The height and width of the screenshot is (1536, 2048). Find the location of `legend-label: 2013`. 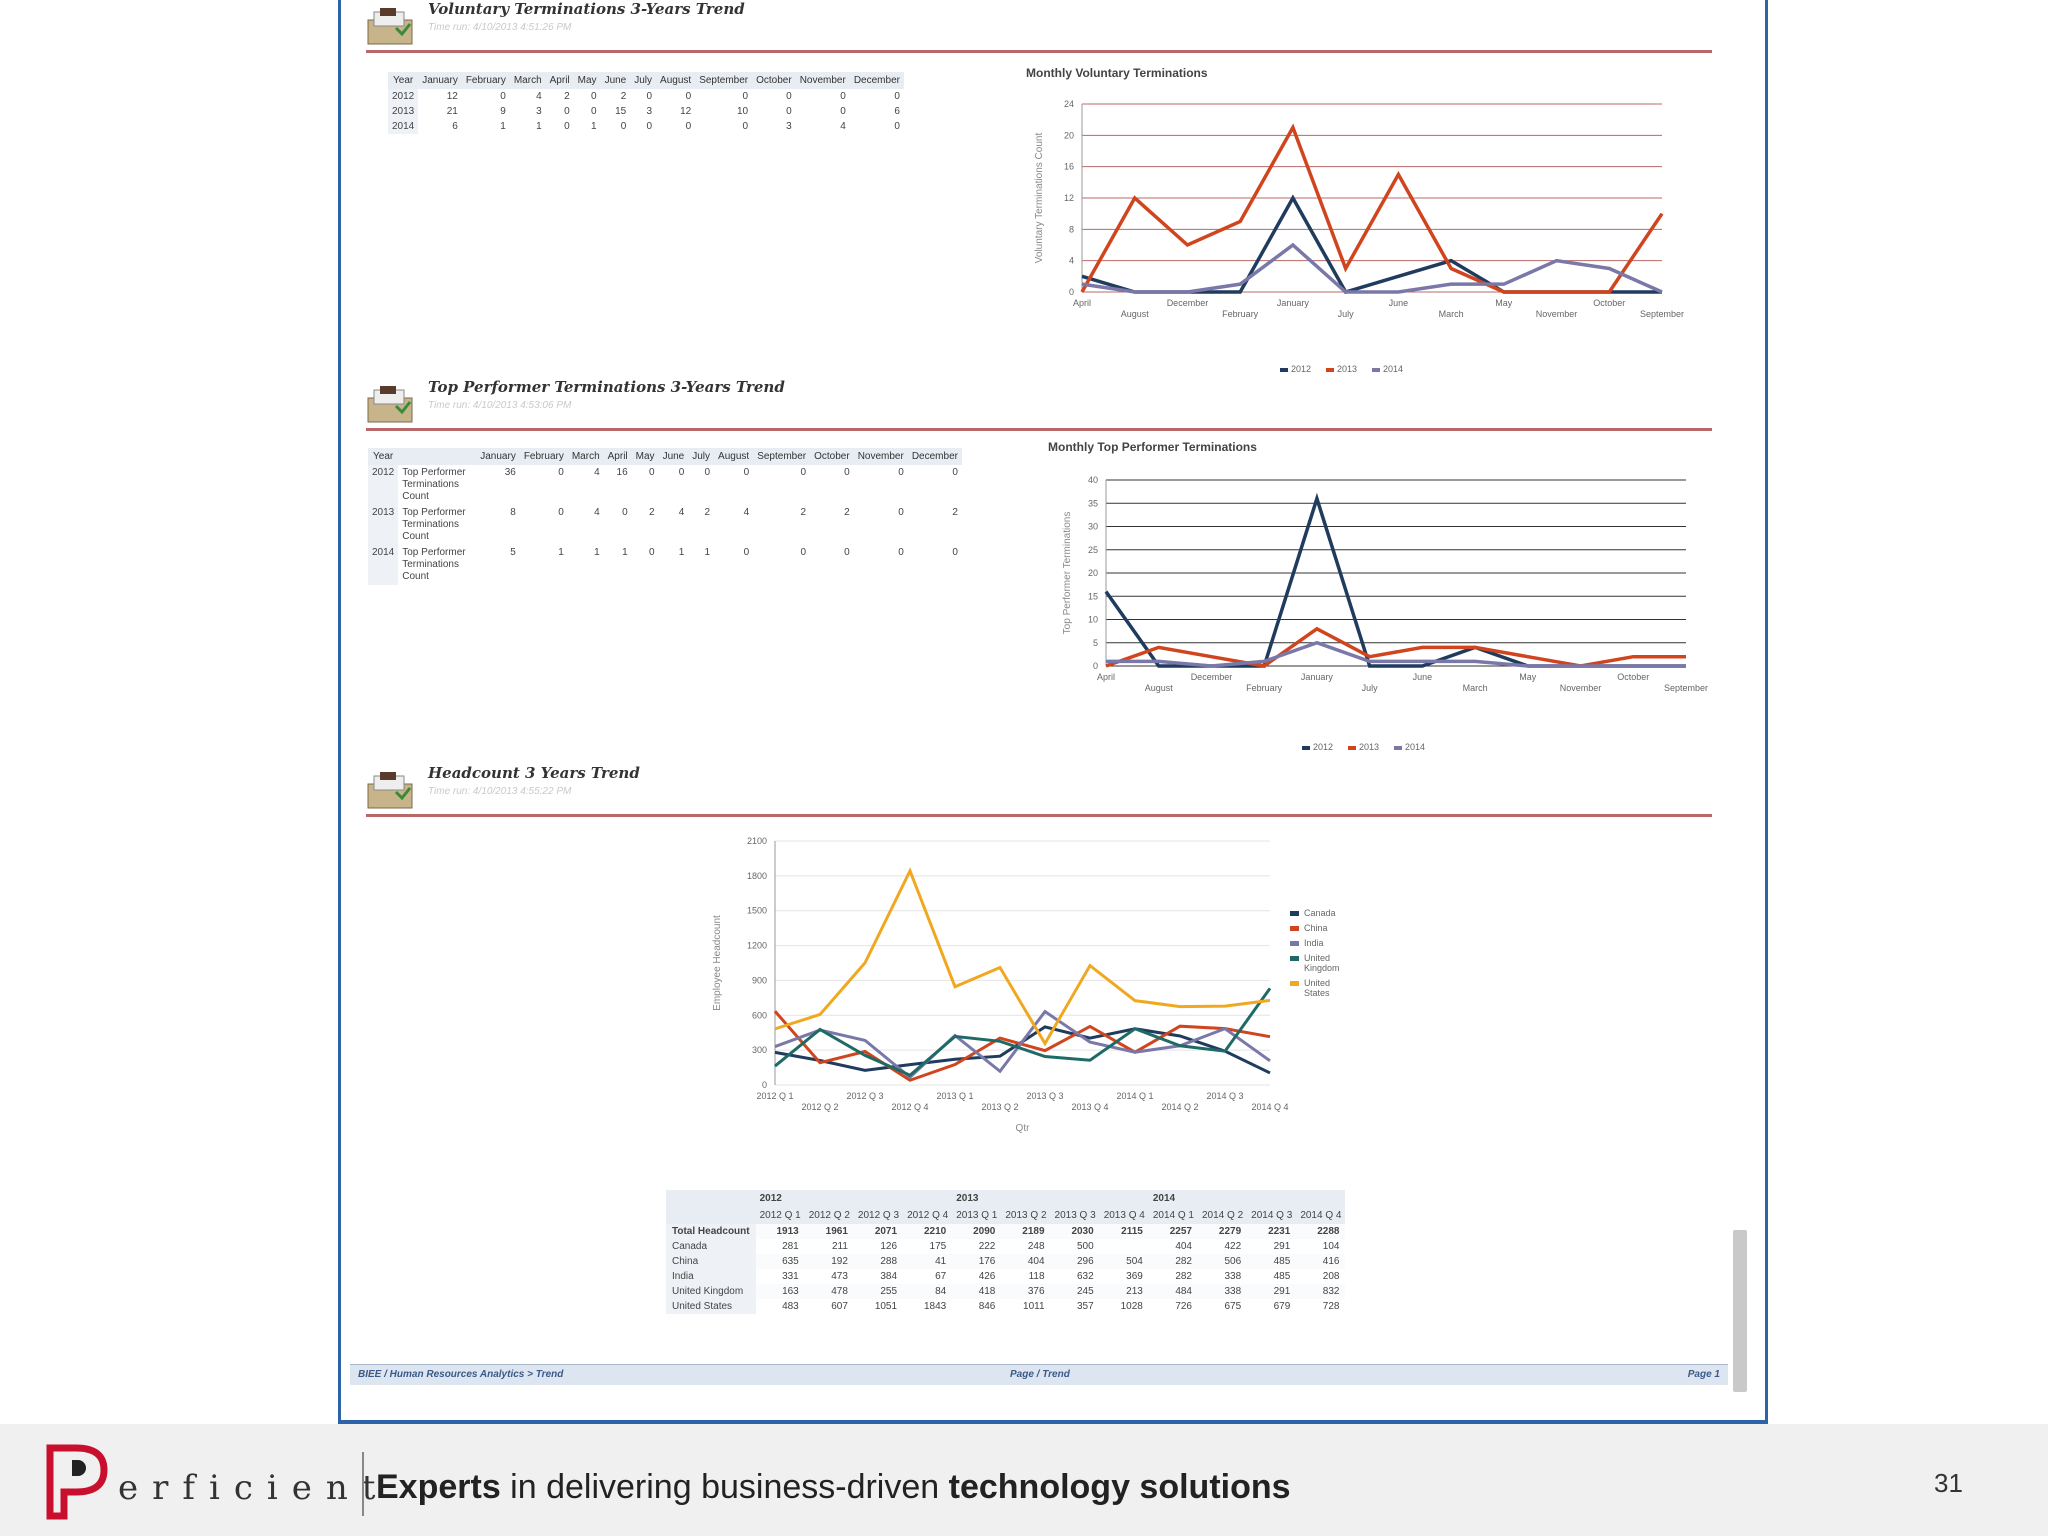

legend-label: 2013 is located at coordinates (1347, 369).